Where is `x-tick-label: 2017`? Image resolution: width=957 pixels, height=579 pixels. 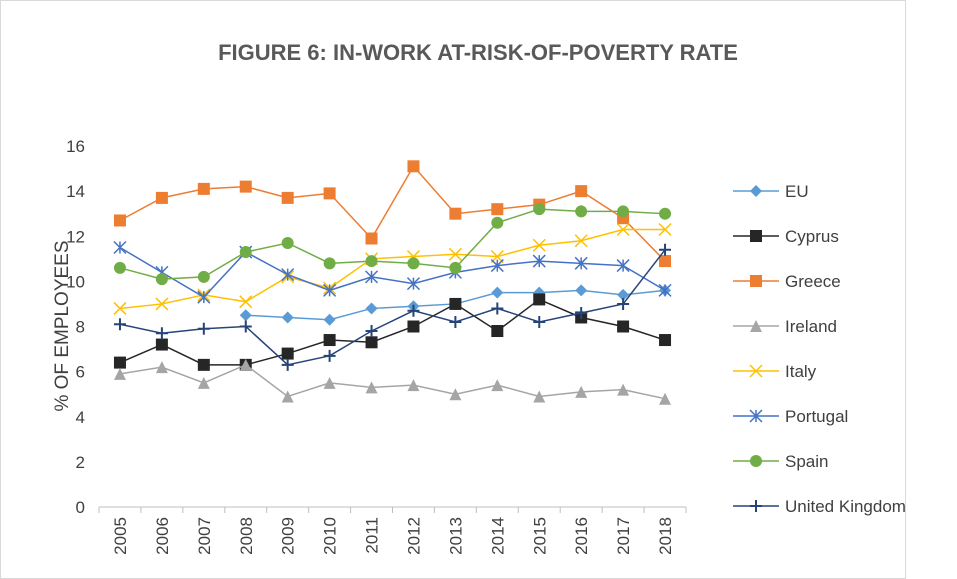
x-tick-label: 2017 is located at coordinates (623, 536).